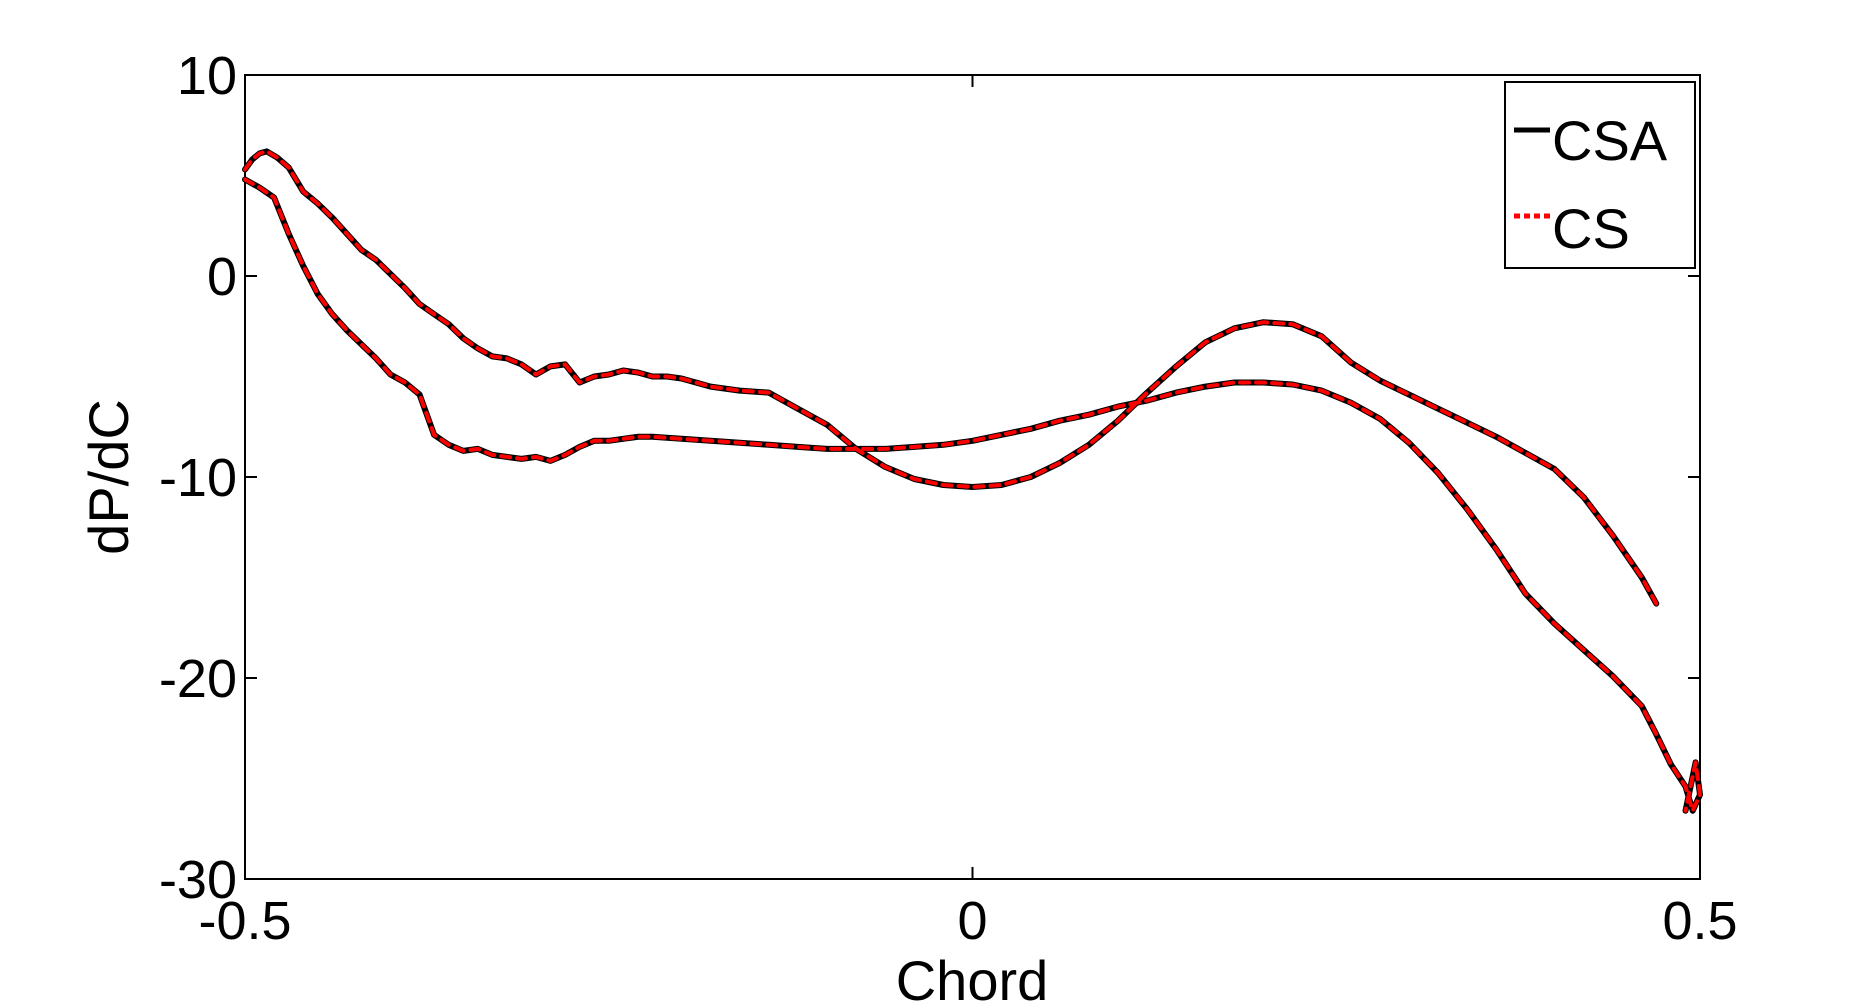  I want to click on legend-box, so click(1600, 175).